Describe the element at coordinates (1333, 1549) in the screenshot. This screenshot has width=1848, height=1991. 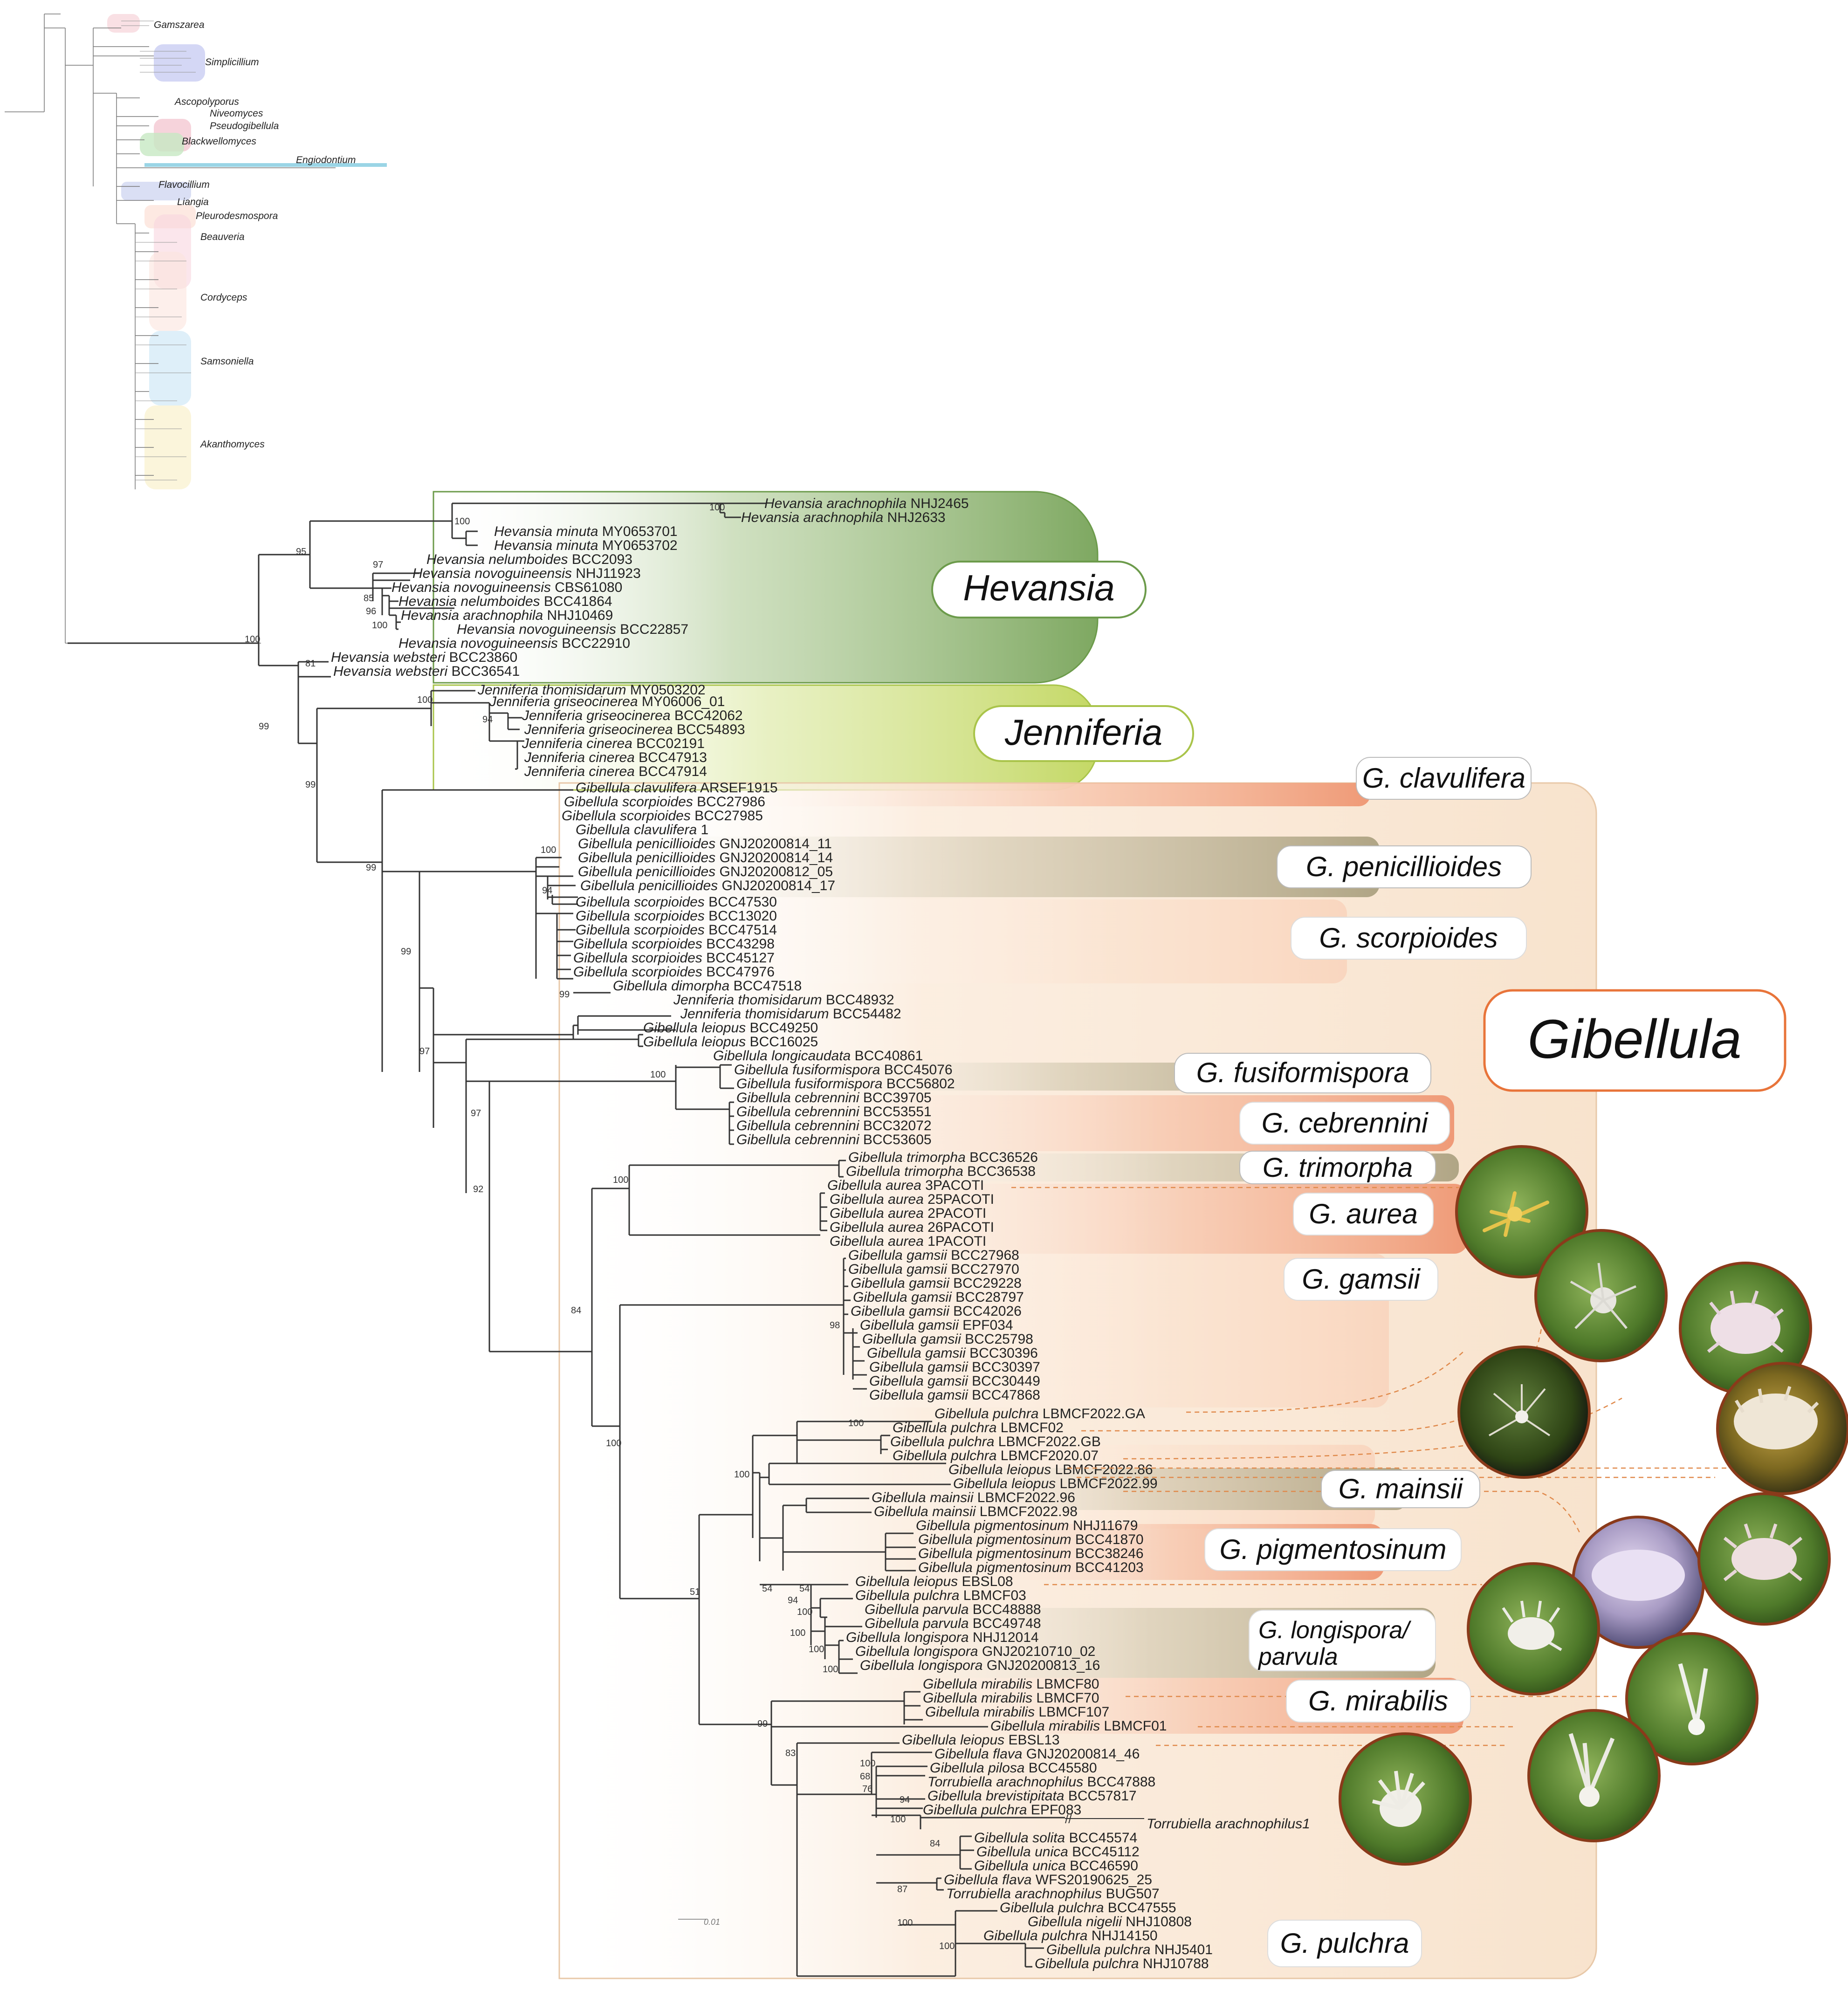
I see `pigmentosinum-label: G. pigmentosinum` at that location.